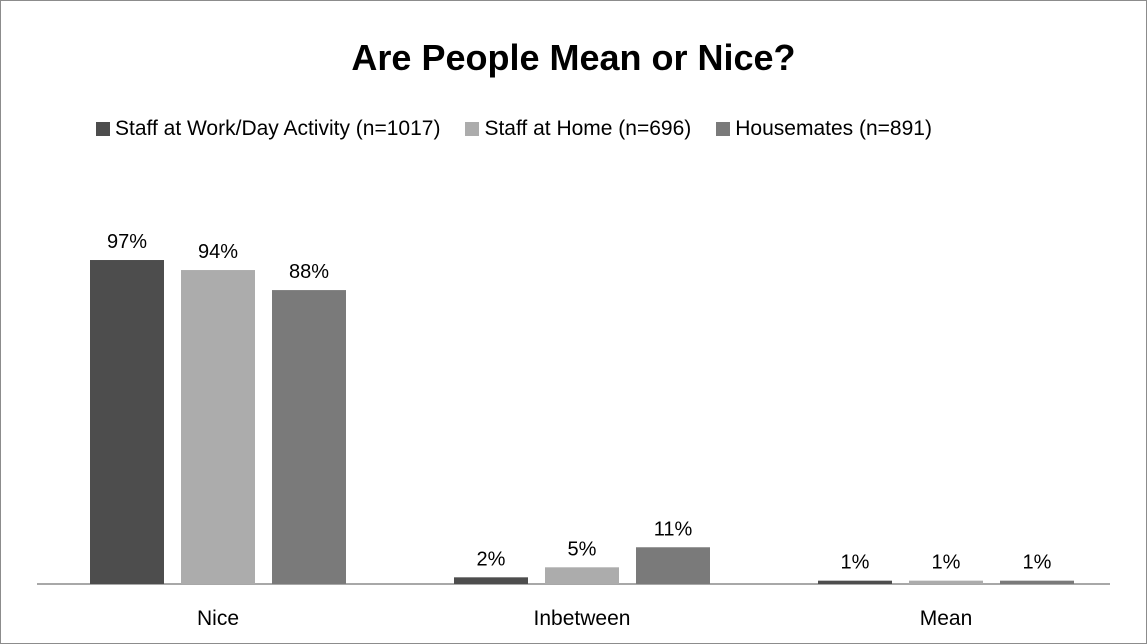 The width and height of the screenshot is (1147, 644). Describe the element at coordinates (588, 128) in the screenshot. I see `legend-label-series-1: Staff at Home (n=696)` at that location.